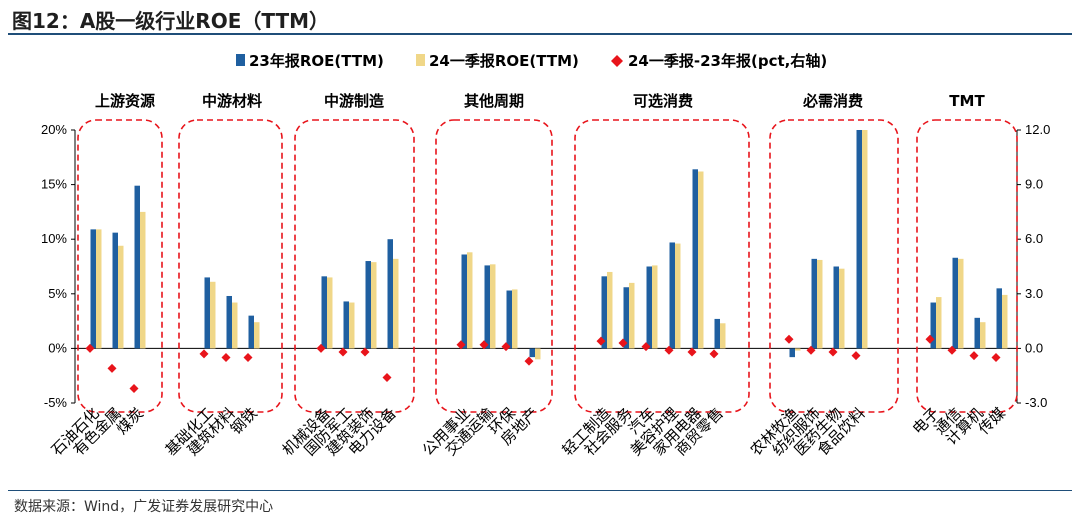  Describe the element at coordinates (617, 61) in the screenshot. I see `legend-swatch-diff` at that location.